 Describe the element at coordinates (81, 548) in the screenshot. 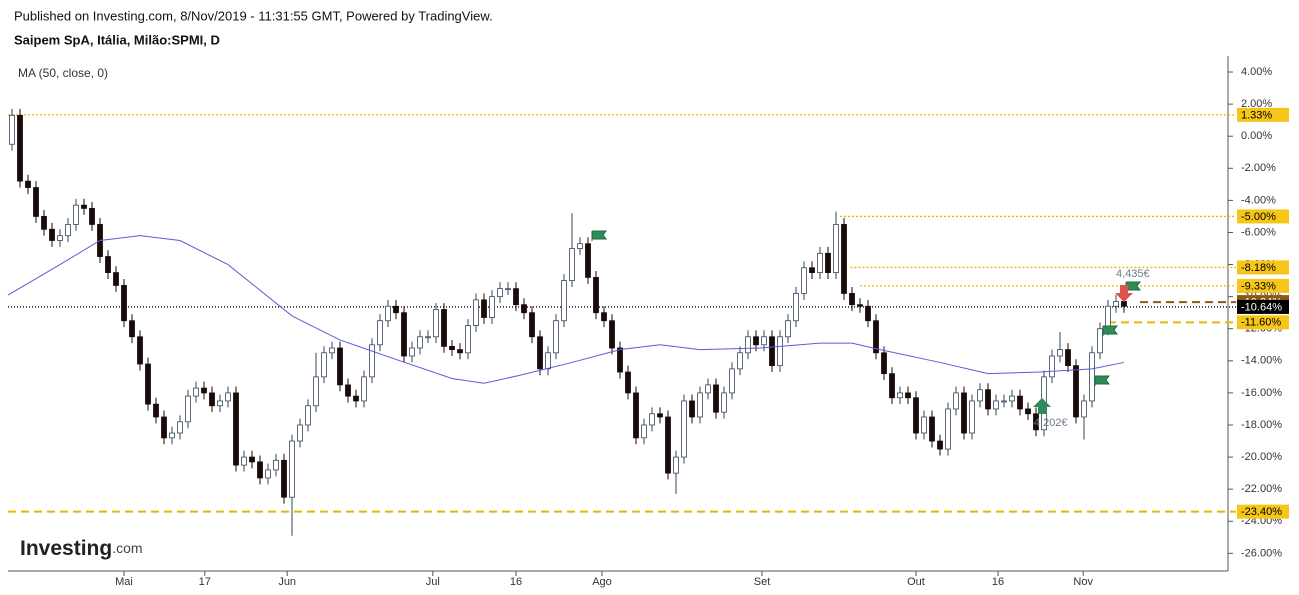

I see `logo: Investing.com` at that location.